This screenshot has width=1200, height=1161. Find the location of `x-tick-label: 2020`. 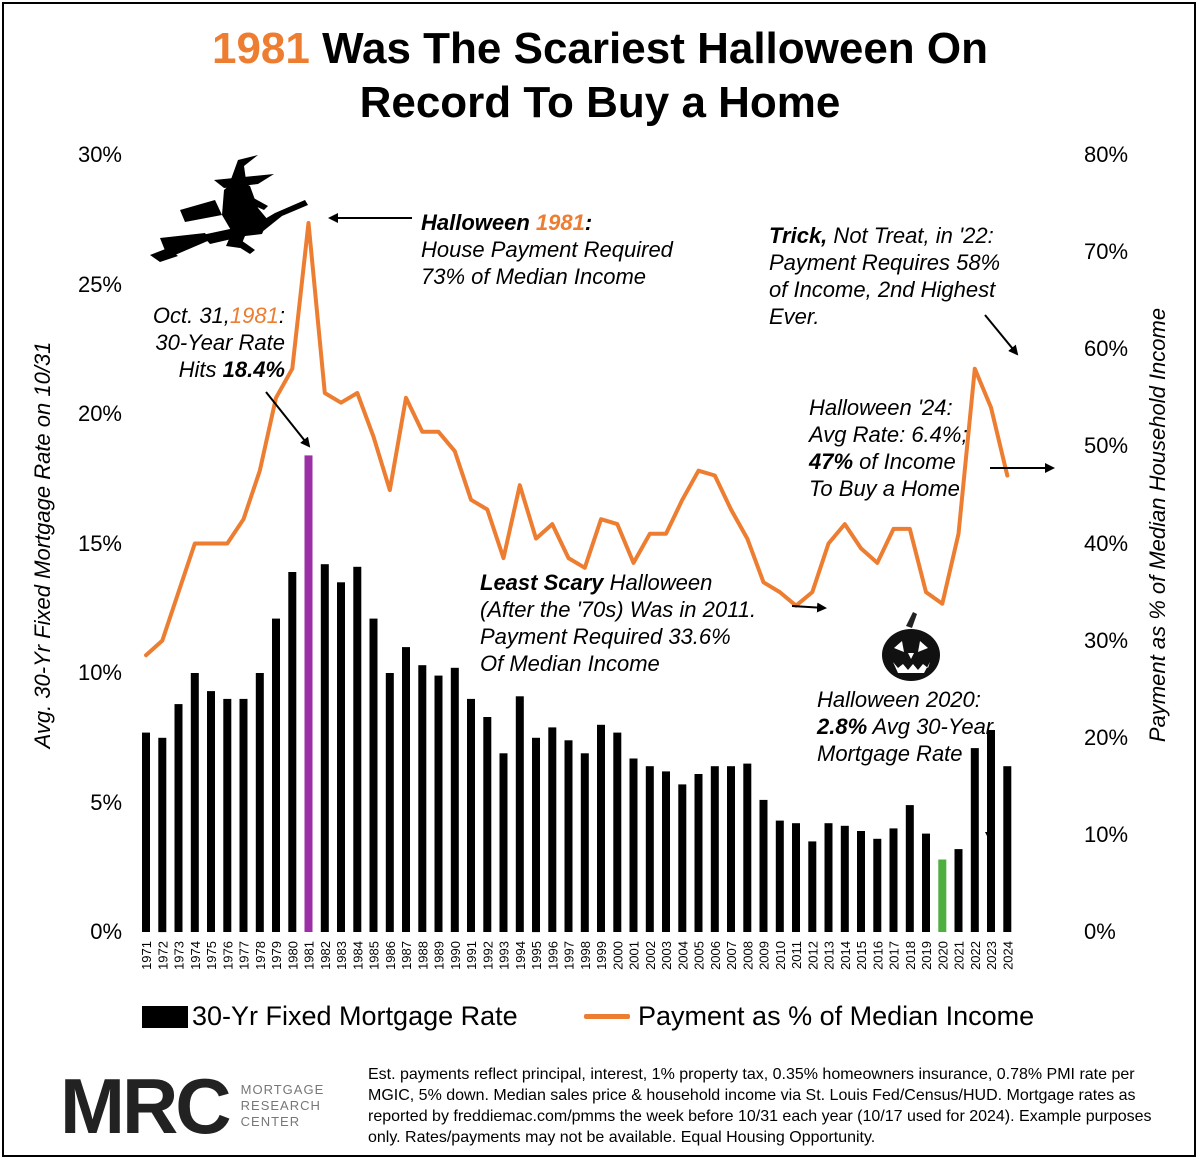

x-tick-label: 2020 is located at coordinates (942, 955).